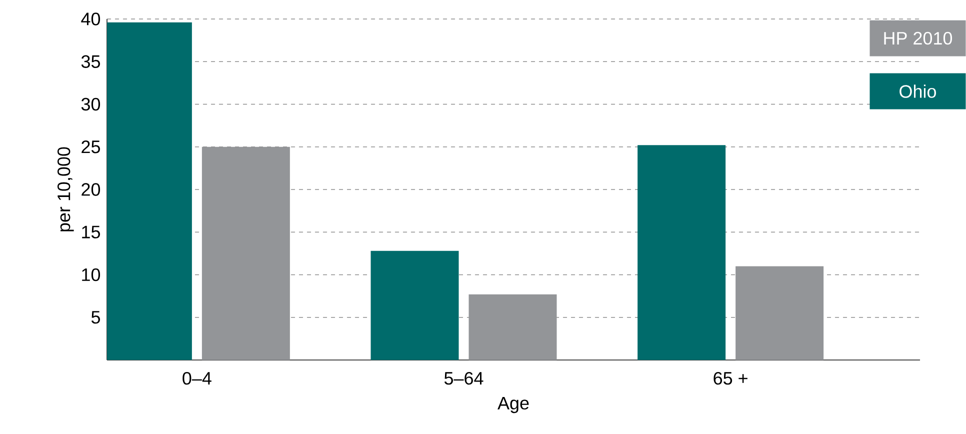 The height and width of the screenshot is (434, 966). I want to click on text: HP 2010, so click(918, 38).